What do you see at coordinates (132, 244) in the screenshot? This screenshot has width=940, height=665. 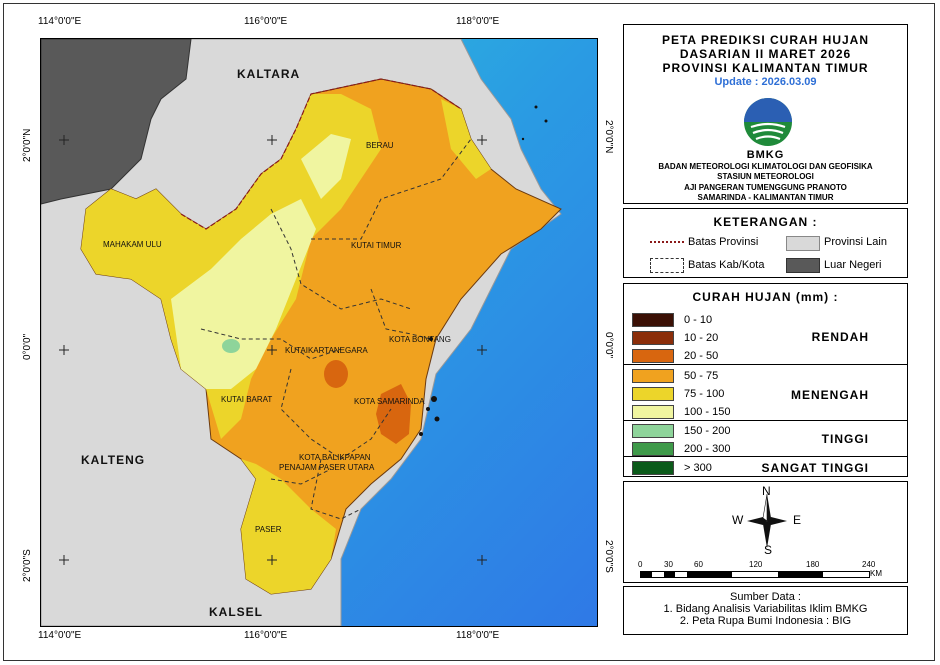 I see `regency-label-mahakam-ulu: MAHAKAM ULU` at bounding box center [132, 244].